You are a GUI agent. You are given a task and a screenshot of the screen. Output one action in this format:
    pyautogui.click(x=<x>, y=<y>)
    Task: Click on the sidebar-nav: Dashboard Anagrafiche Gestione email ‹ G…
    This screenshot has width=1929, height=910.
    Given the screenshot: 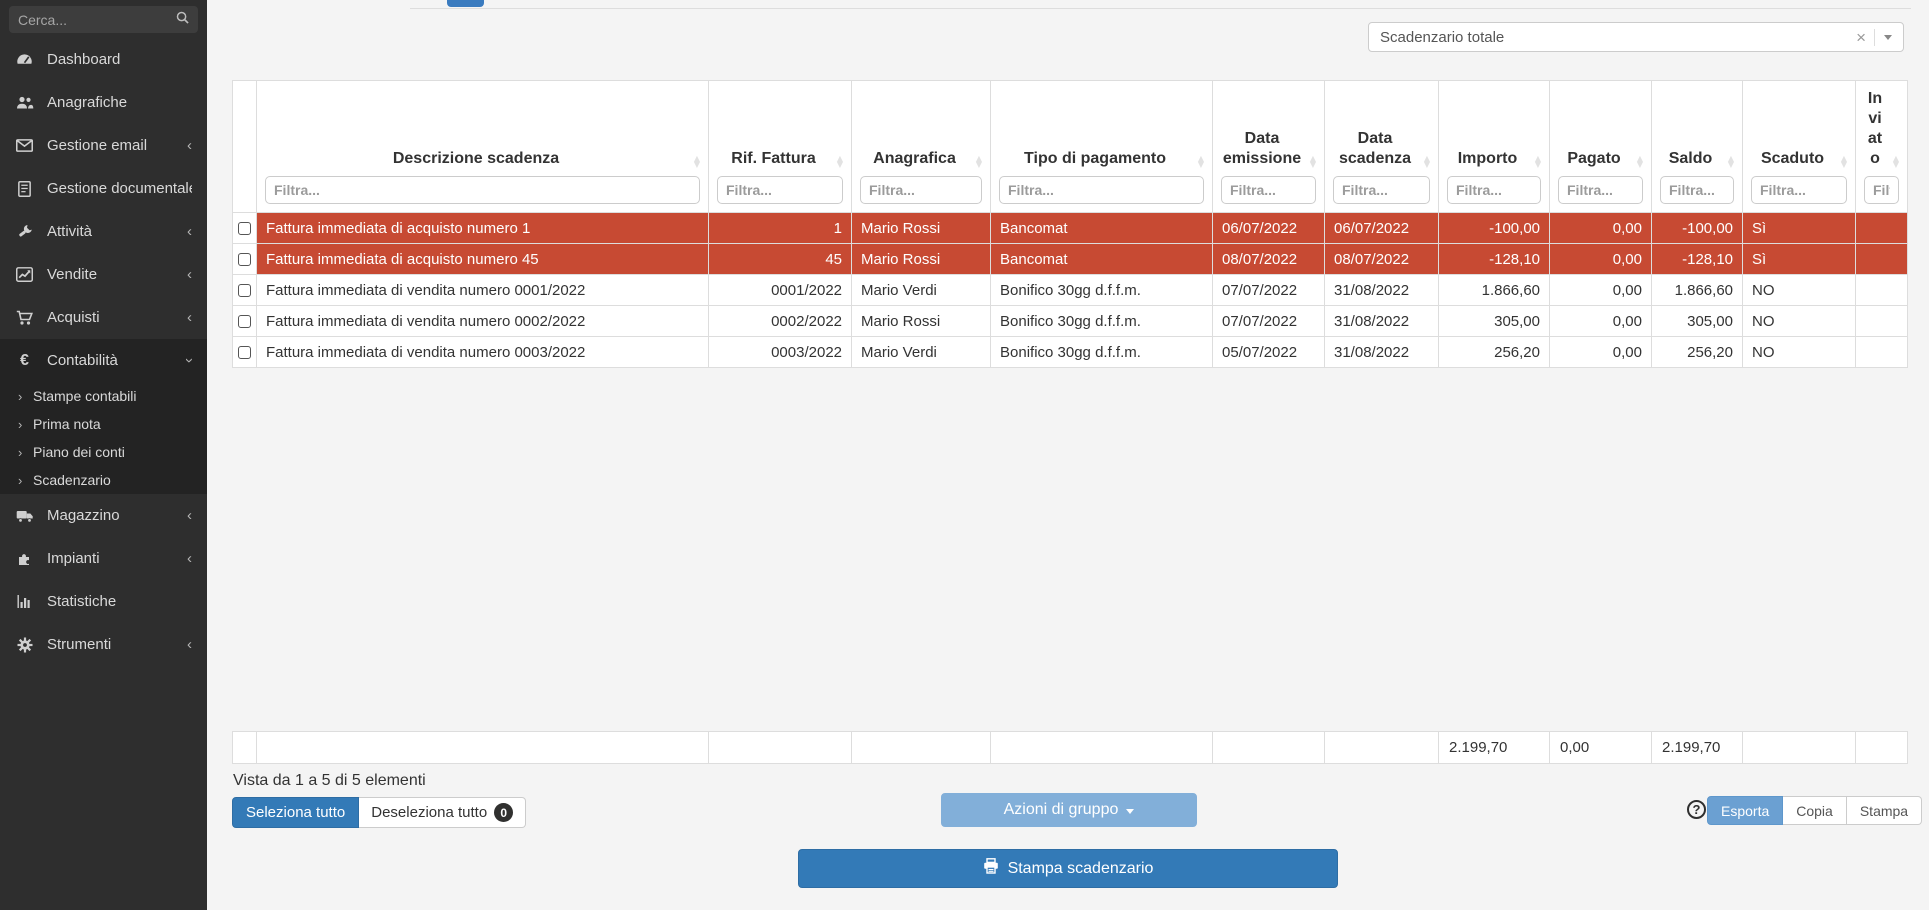 What is the action you would take?
    pyautogui.click(x=103, y=352)
    